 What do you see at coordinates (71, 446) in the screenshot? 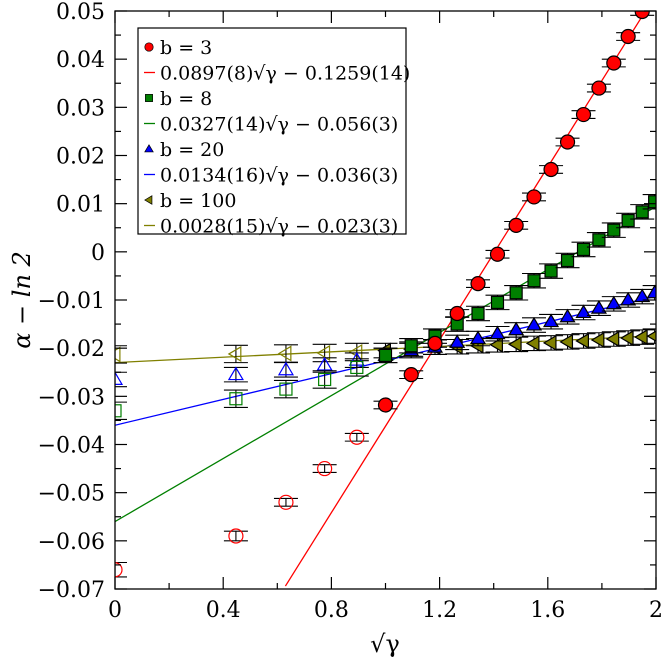
I see `y-tick-label: −0.04` at bounding box center [71, 446].